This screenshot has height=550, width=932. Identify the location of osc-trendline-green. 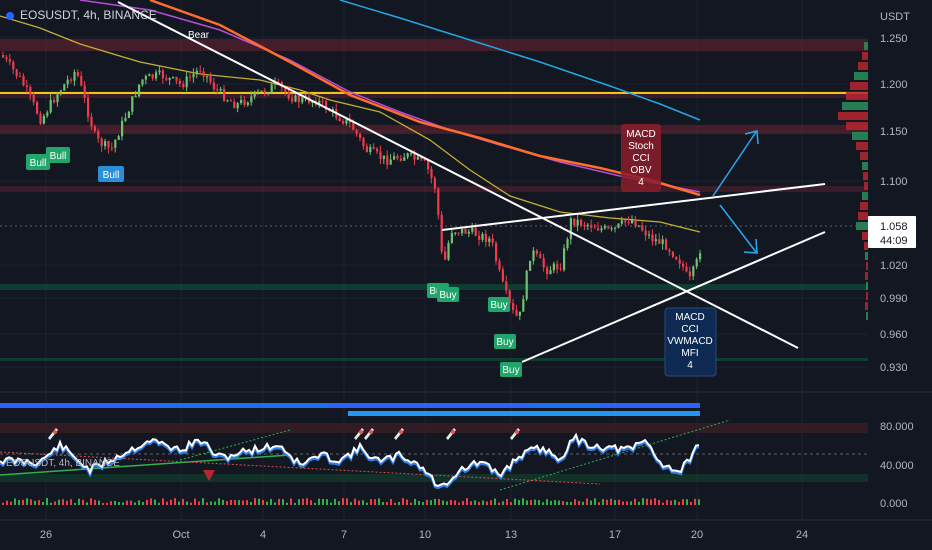
(145, 465).